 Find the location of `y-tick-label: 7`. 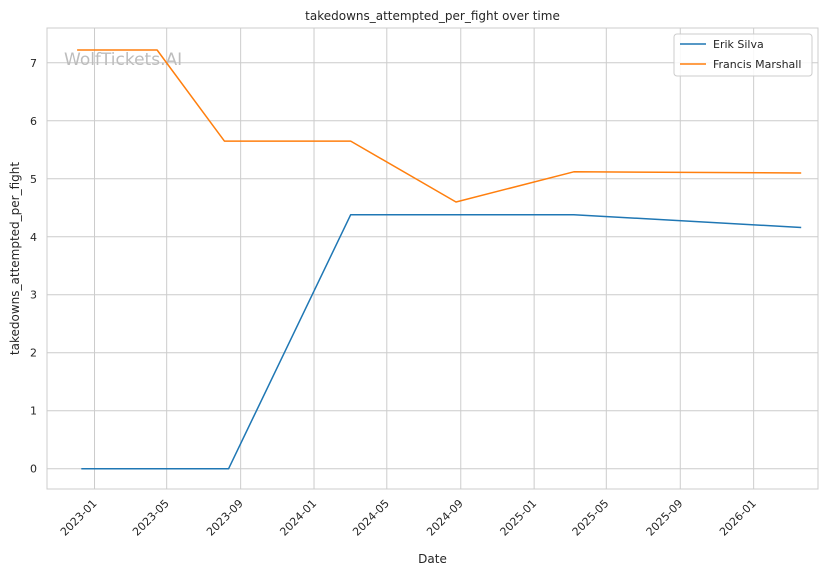

y-tick-label: 7 is located at coordinates (33, 63).